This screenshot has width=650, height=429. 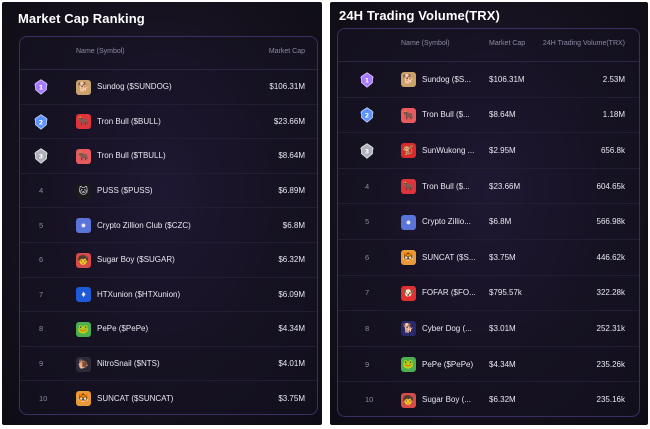 What do you see at coordinates (41, 225) in the screenshot?
I see `rank-number: 5` at bounding box center [41, 225].